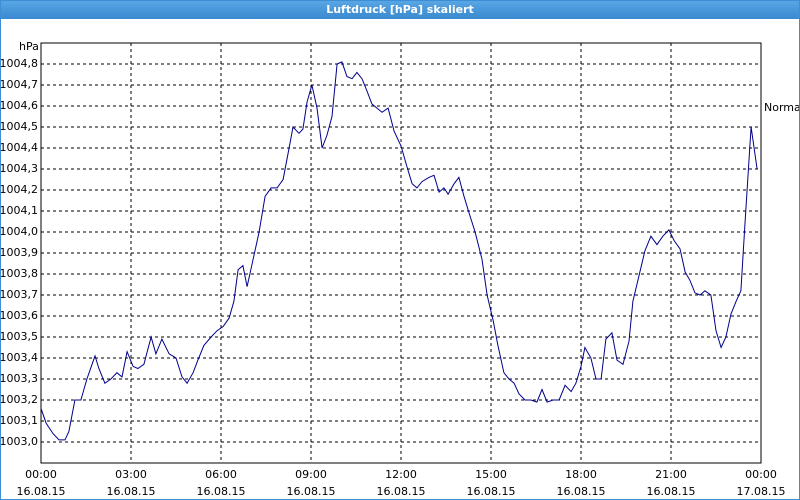 The width and height of the screenshot is (800, 500). What do you see at coordinates (401, 474) in the screenshot?
I see `x-tick-label: 12:00` at bounding box center [401, 474].